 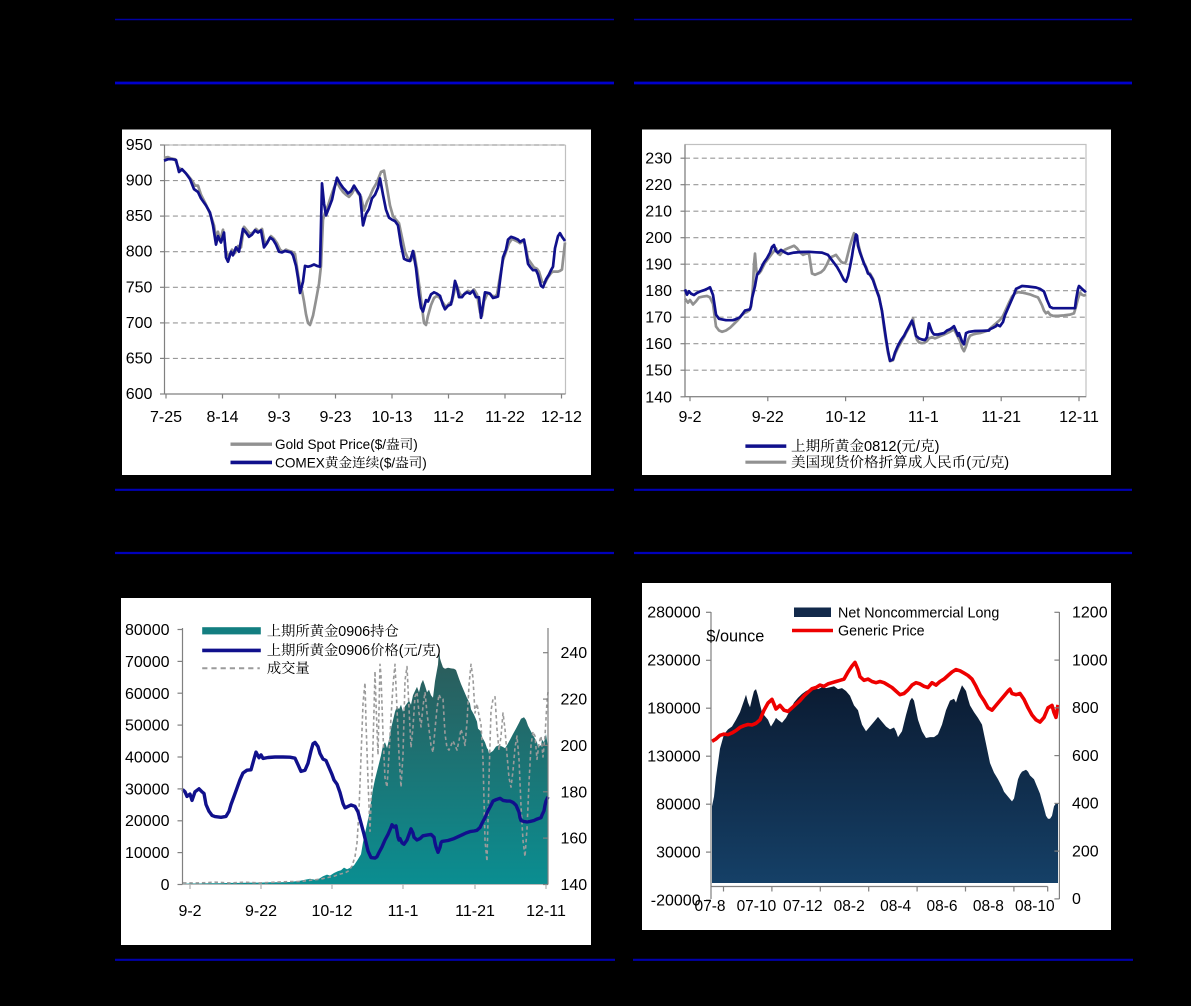 What do you see at coordinates (881, 632) in the screenshot?
I see `svg-text: Generic Price` at bounding box center [881, 632].